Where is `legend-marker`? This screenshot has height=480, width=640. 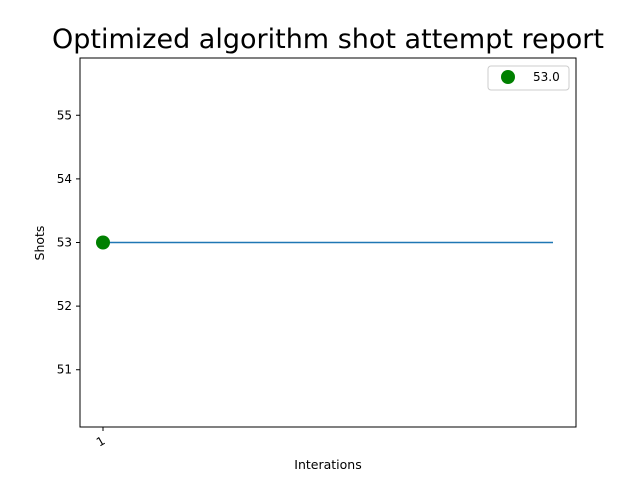 legend-marker is located at coordinates (508, 77).